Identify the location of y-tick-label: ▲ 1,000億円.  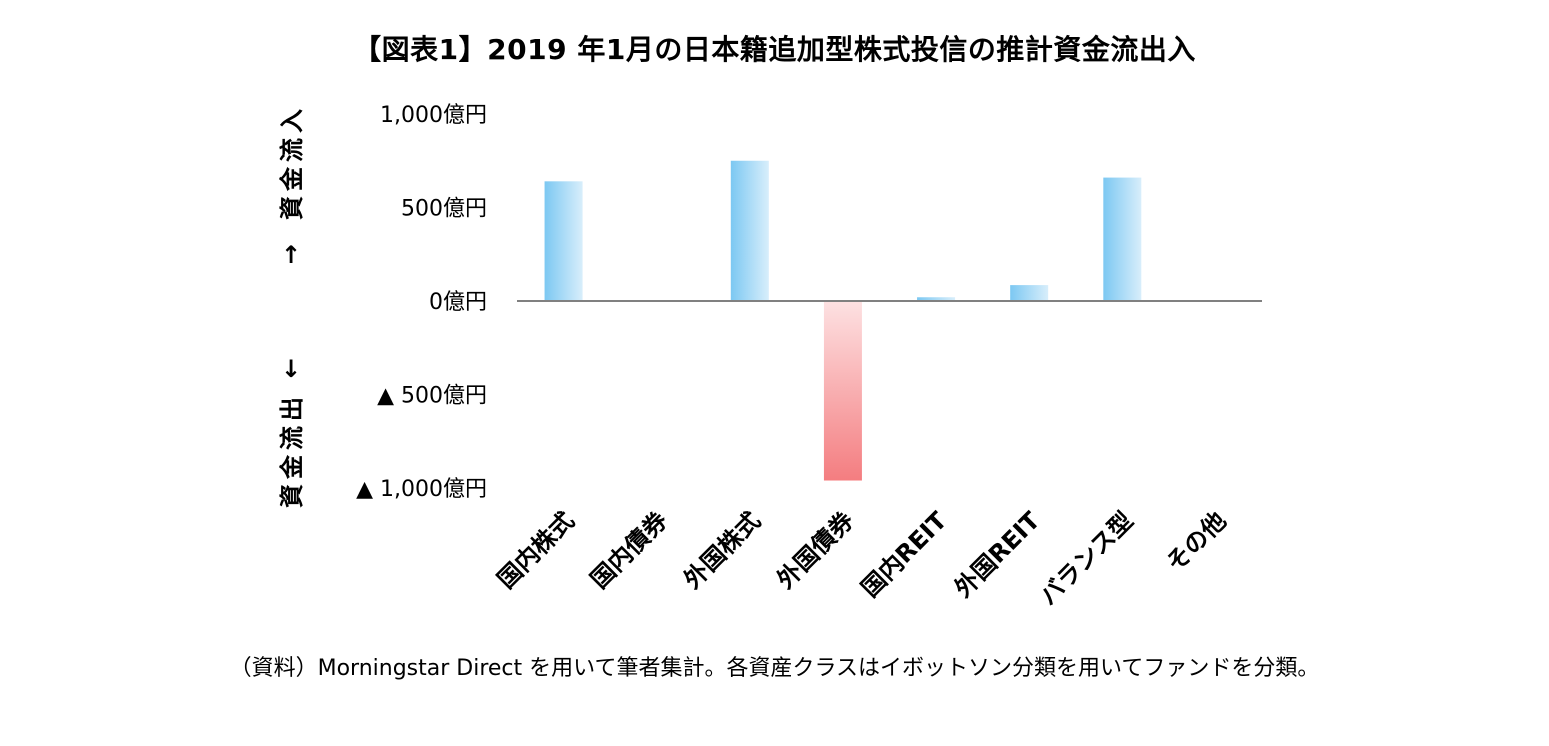
(421, 489).